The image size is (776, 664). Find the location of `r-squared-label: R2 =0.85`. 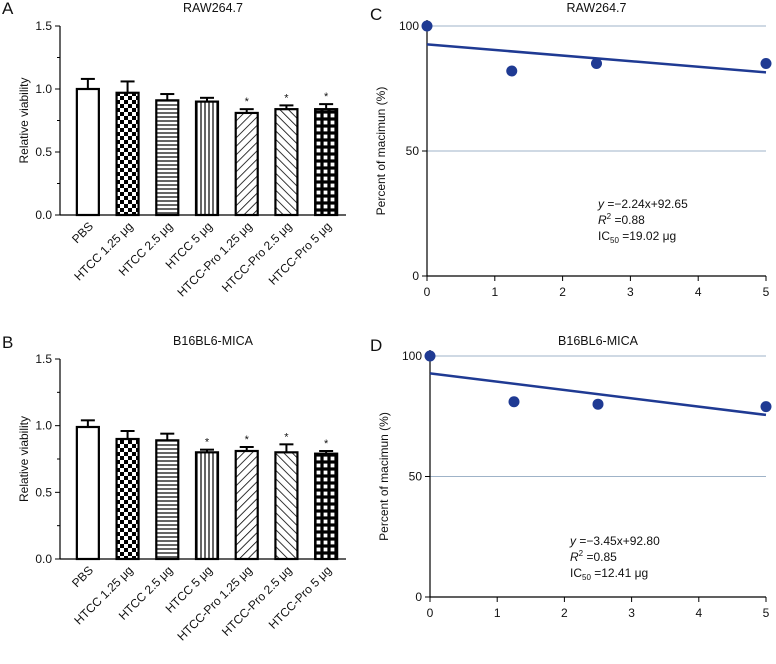

r-squared-label: R2 =0.85 is located at coordinates (593, 556).